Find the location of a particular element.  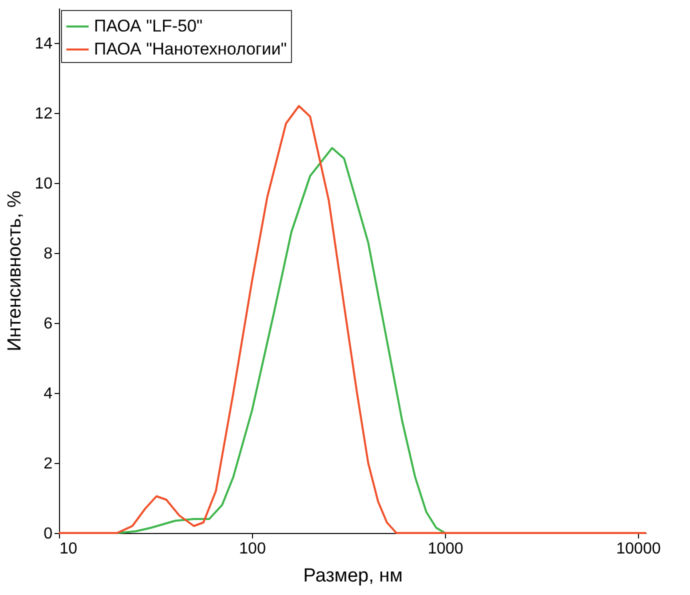

x-tick-label: 10000 is located at coordinates (638, 549).